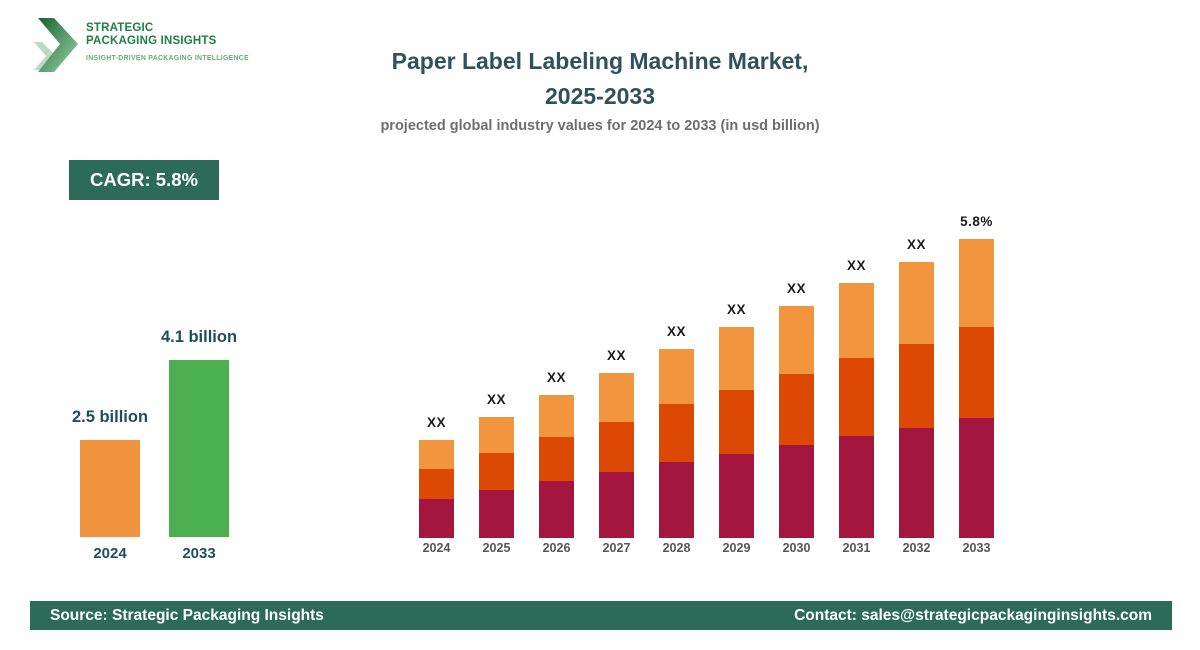  Describe the element at coordinates (496, 548) in the screenshot. I see `bar-year-label-2025: 2025` at that location.